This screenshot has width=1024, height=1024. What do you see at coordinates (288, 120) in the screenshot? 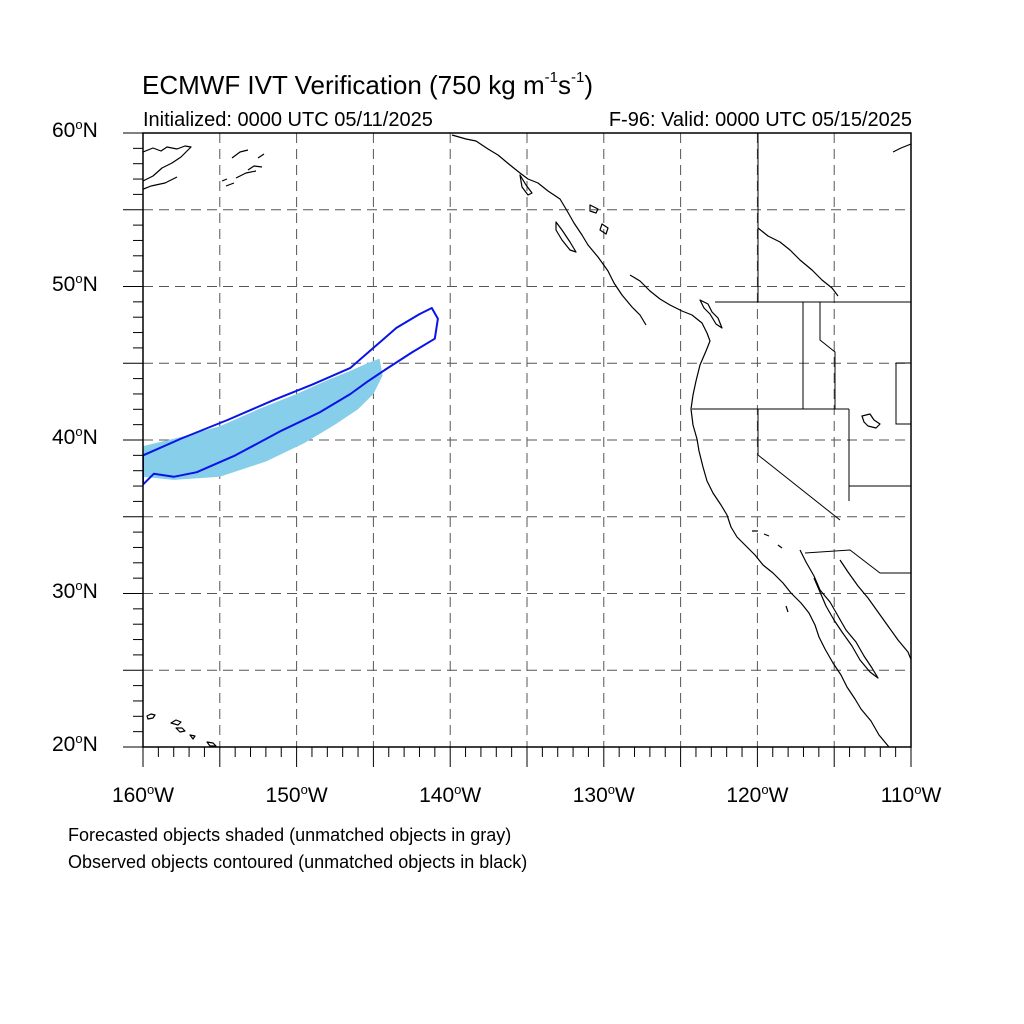
I see `initialized-time: Initialized: 0000 UTC 05/11/2025` at bounding box center [288, 120].